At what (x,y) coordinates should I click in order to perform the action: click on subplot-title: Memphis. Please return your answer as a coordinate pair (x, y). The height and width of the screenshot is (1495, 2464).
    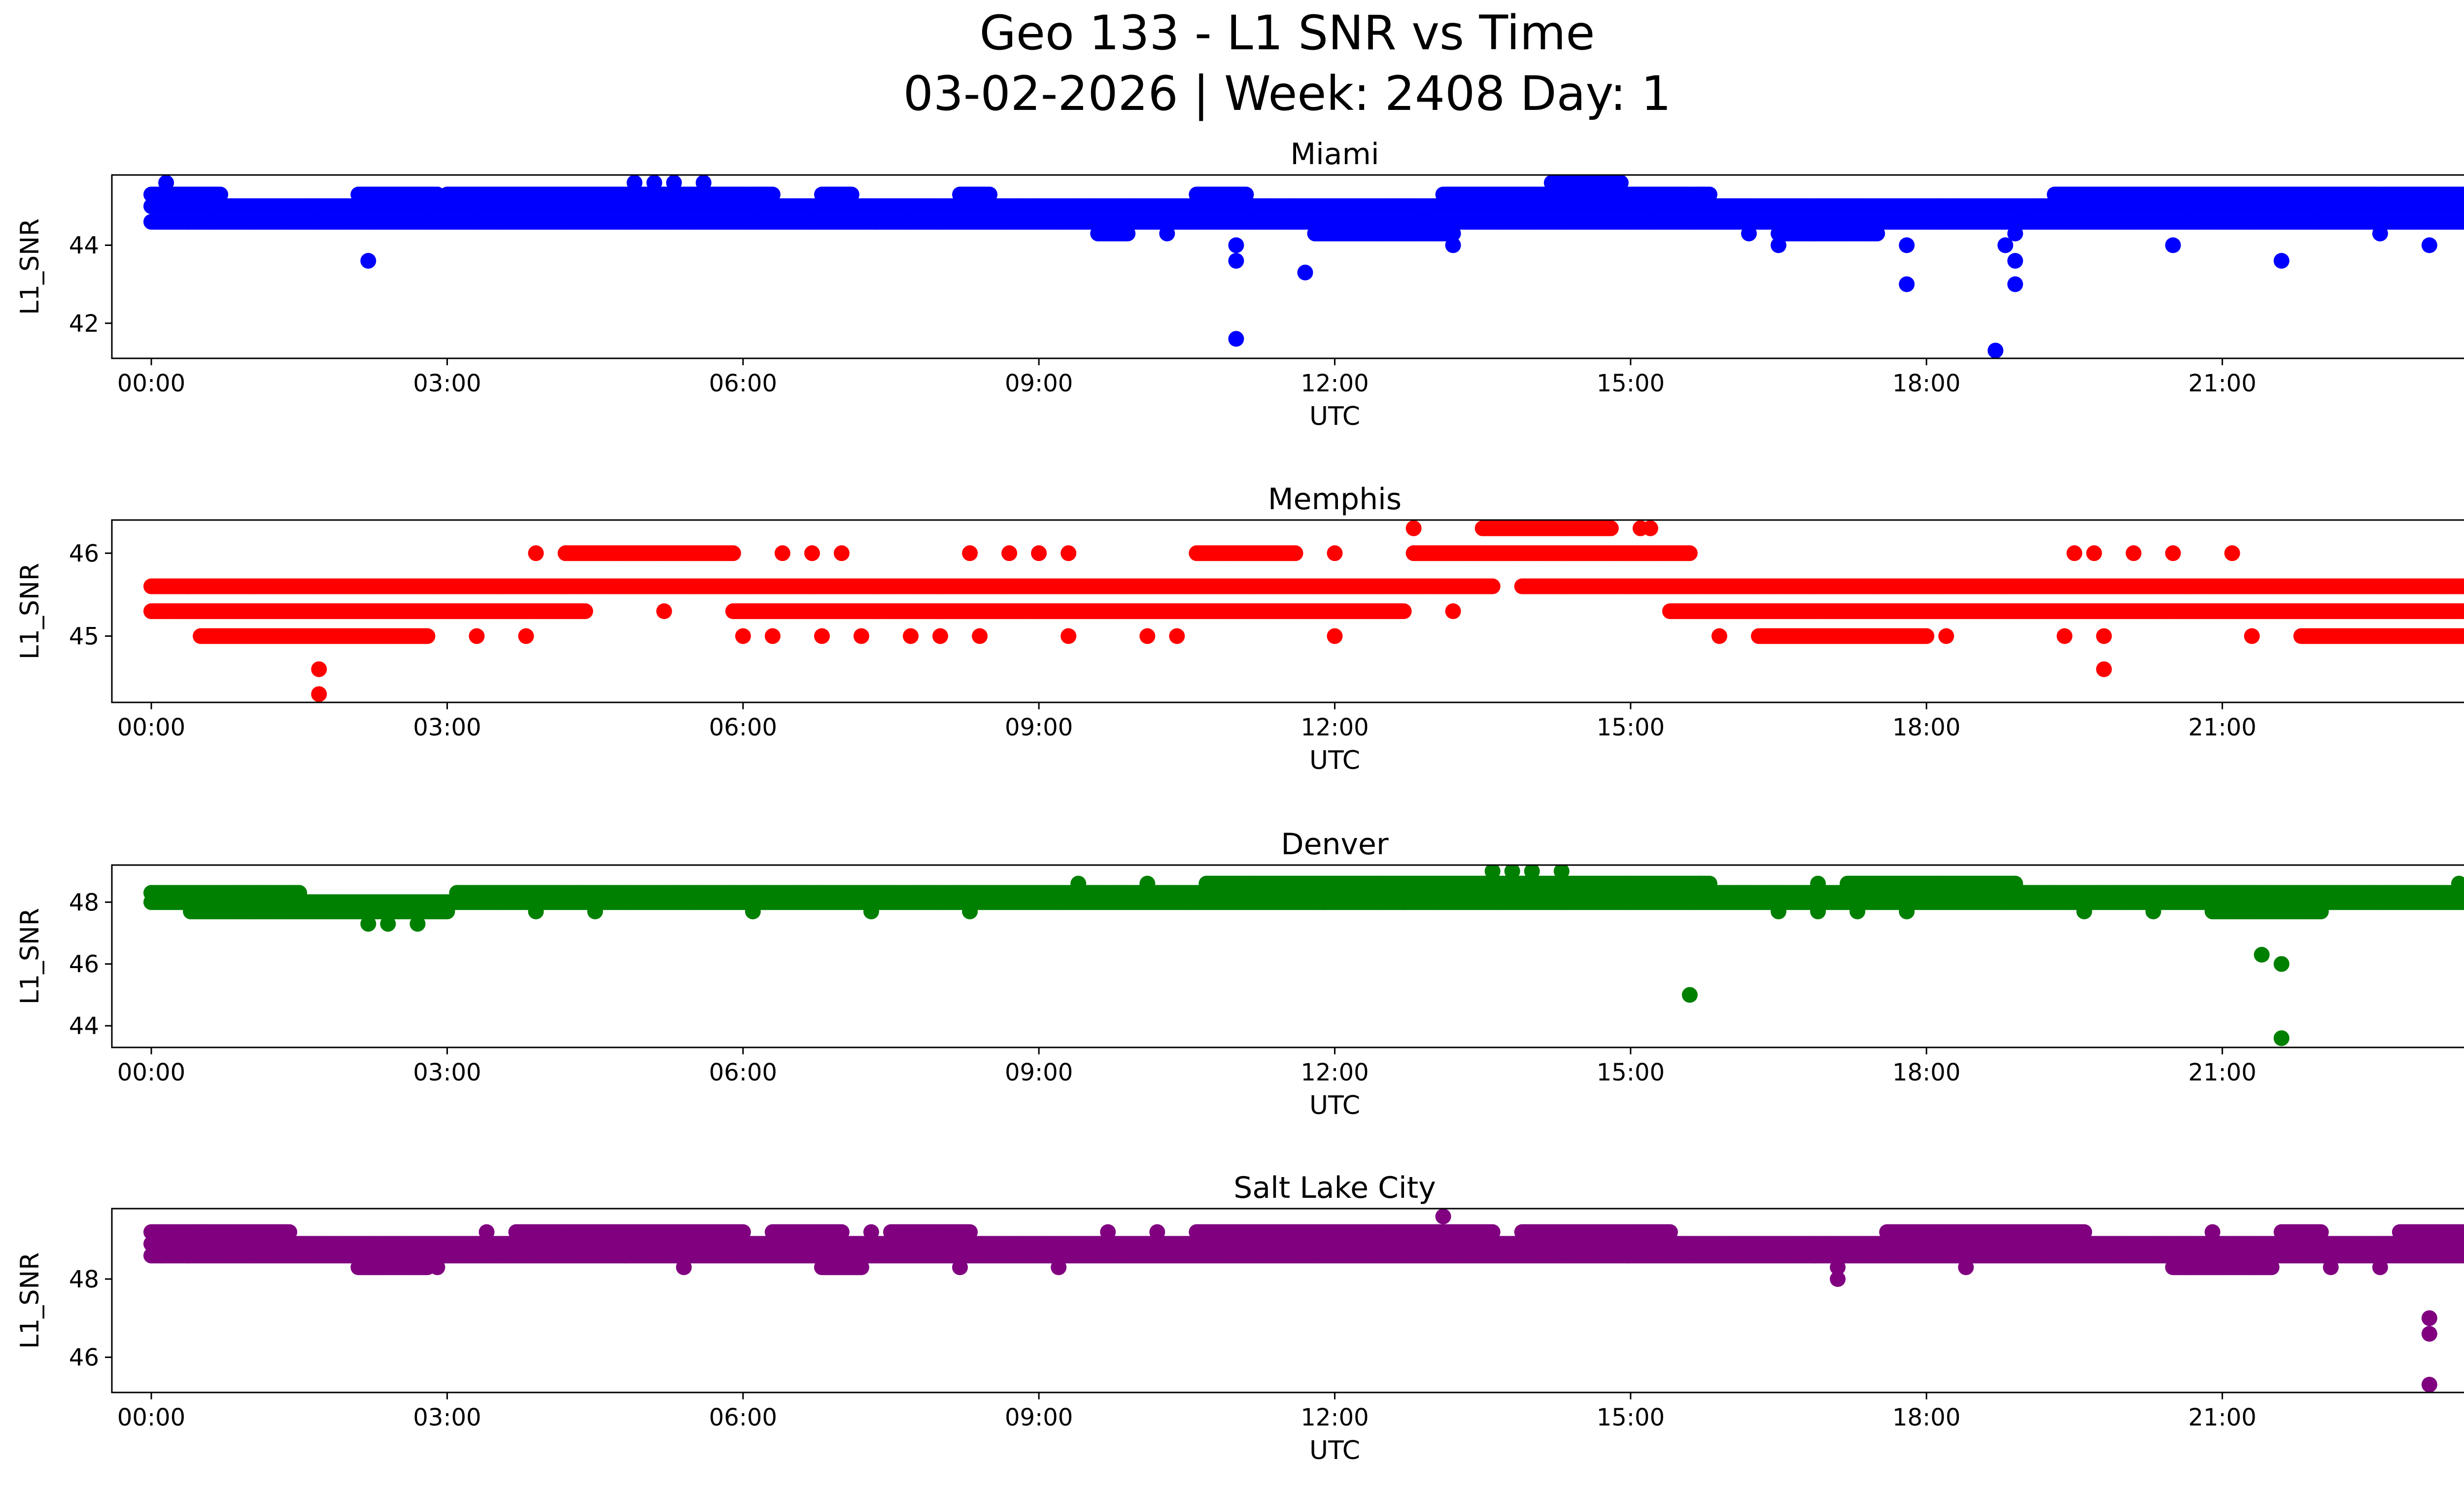
    Looking at the image, I should click on (1335, 499).